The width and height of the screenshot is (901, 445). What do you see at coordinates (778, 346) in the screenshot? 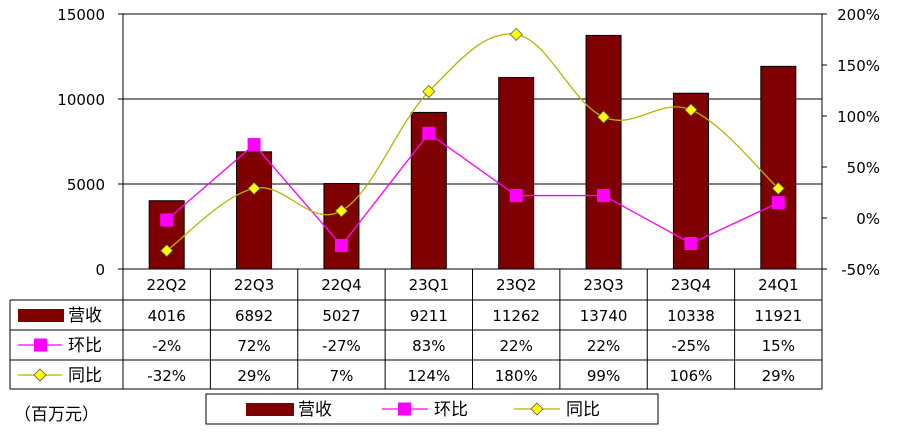
I see `table-cell: 15%` at bounding box center [778, 346].